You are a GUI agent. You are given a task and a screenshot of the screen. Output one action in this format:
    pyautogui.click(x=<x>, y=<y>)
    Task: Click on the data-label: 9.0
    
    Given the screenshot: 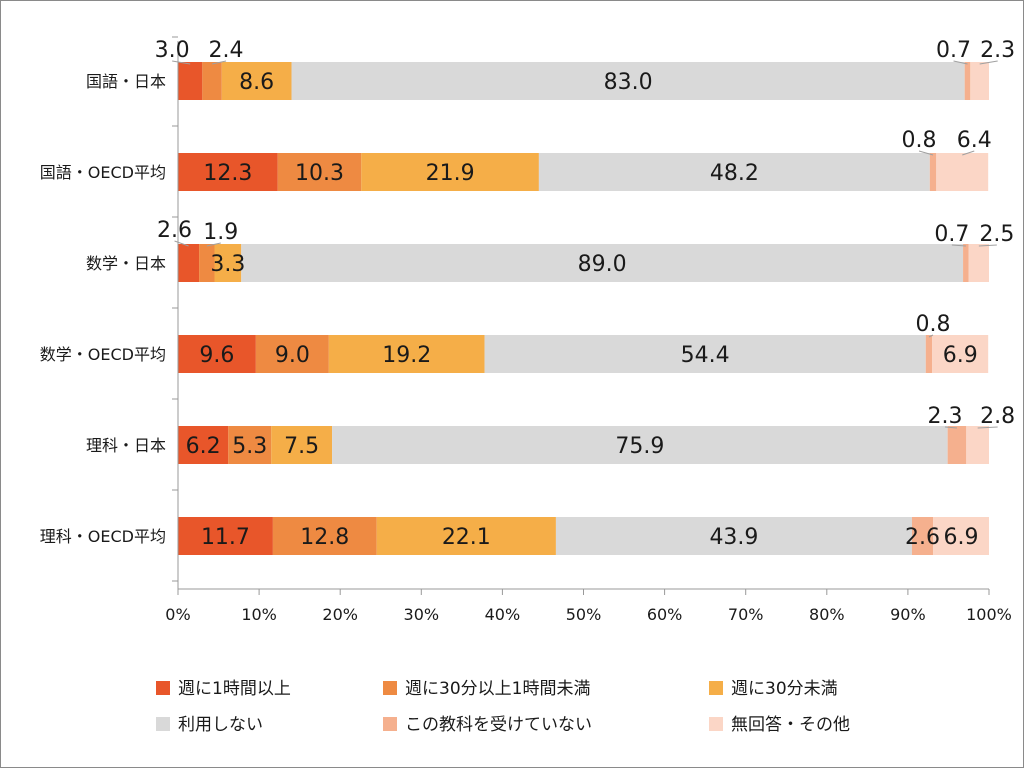 What is the action you would take?
    pyautogui.click(x=292, y=355)
    